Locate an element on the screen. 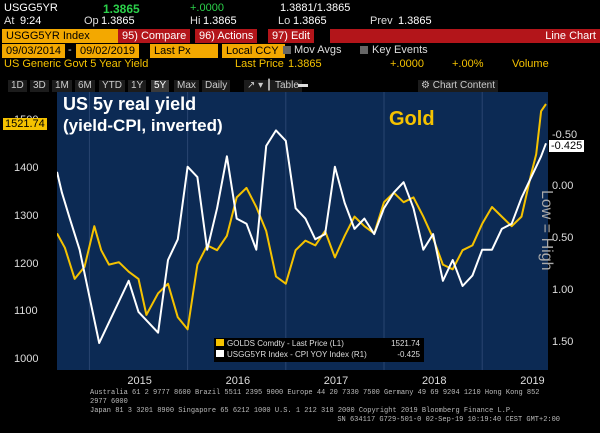  left-tick-label: 1200 is located at coordinates (26, 263).